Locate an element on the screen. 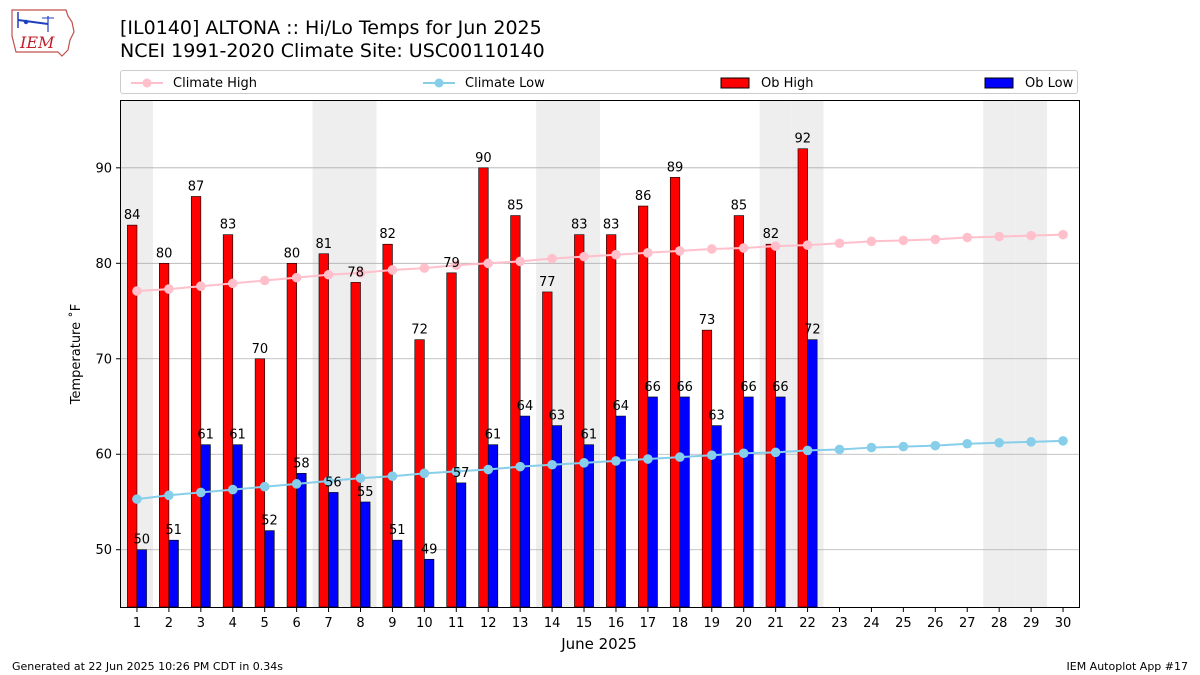 The width and height of the screenshot is (1200, 675). ob-low-label: 61 is located at coordinates (237, 435).